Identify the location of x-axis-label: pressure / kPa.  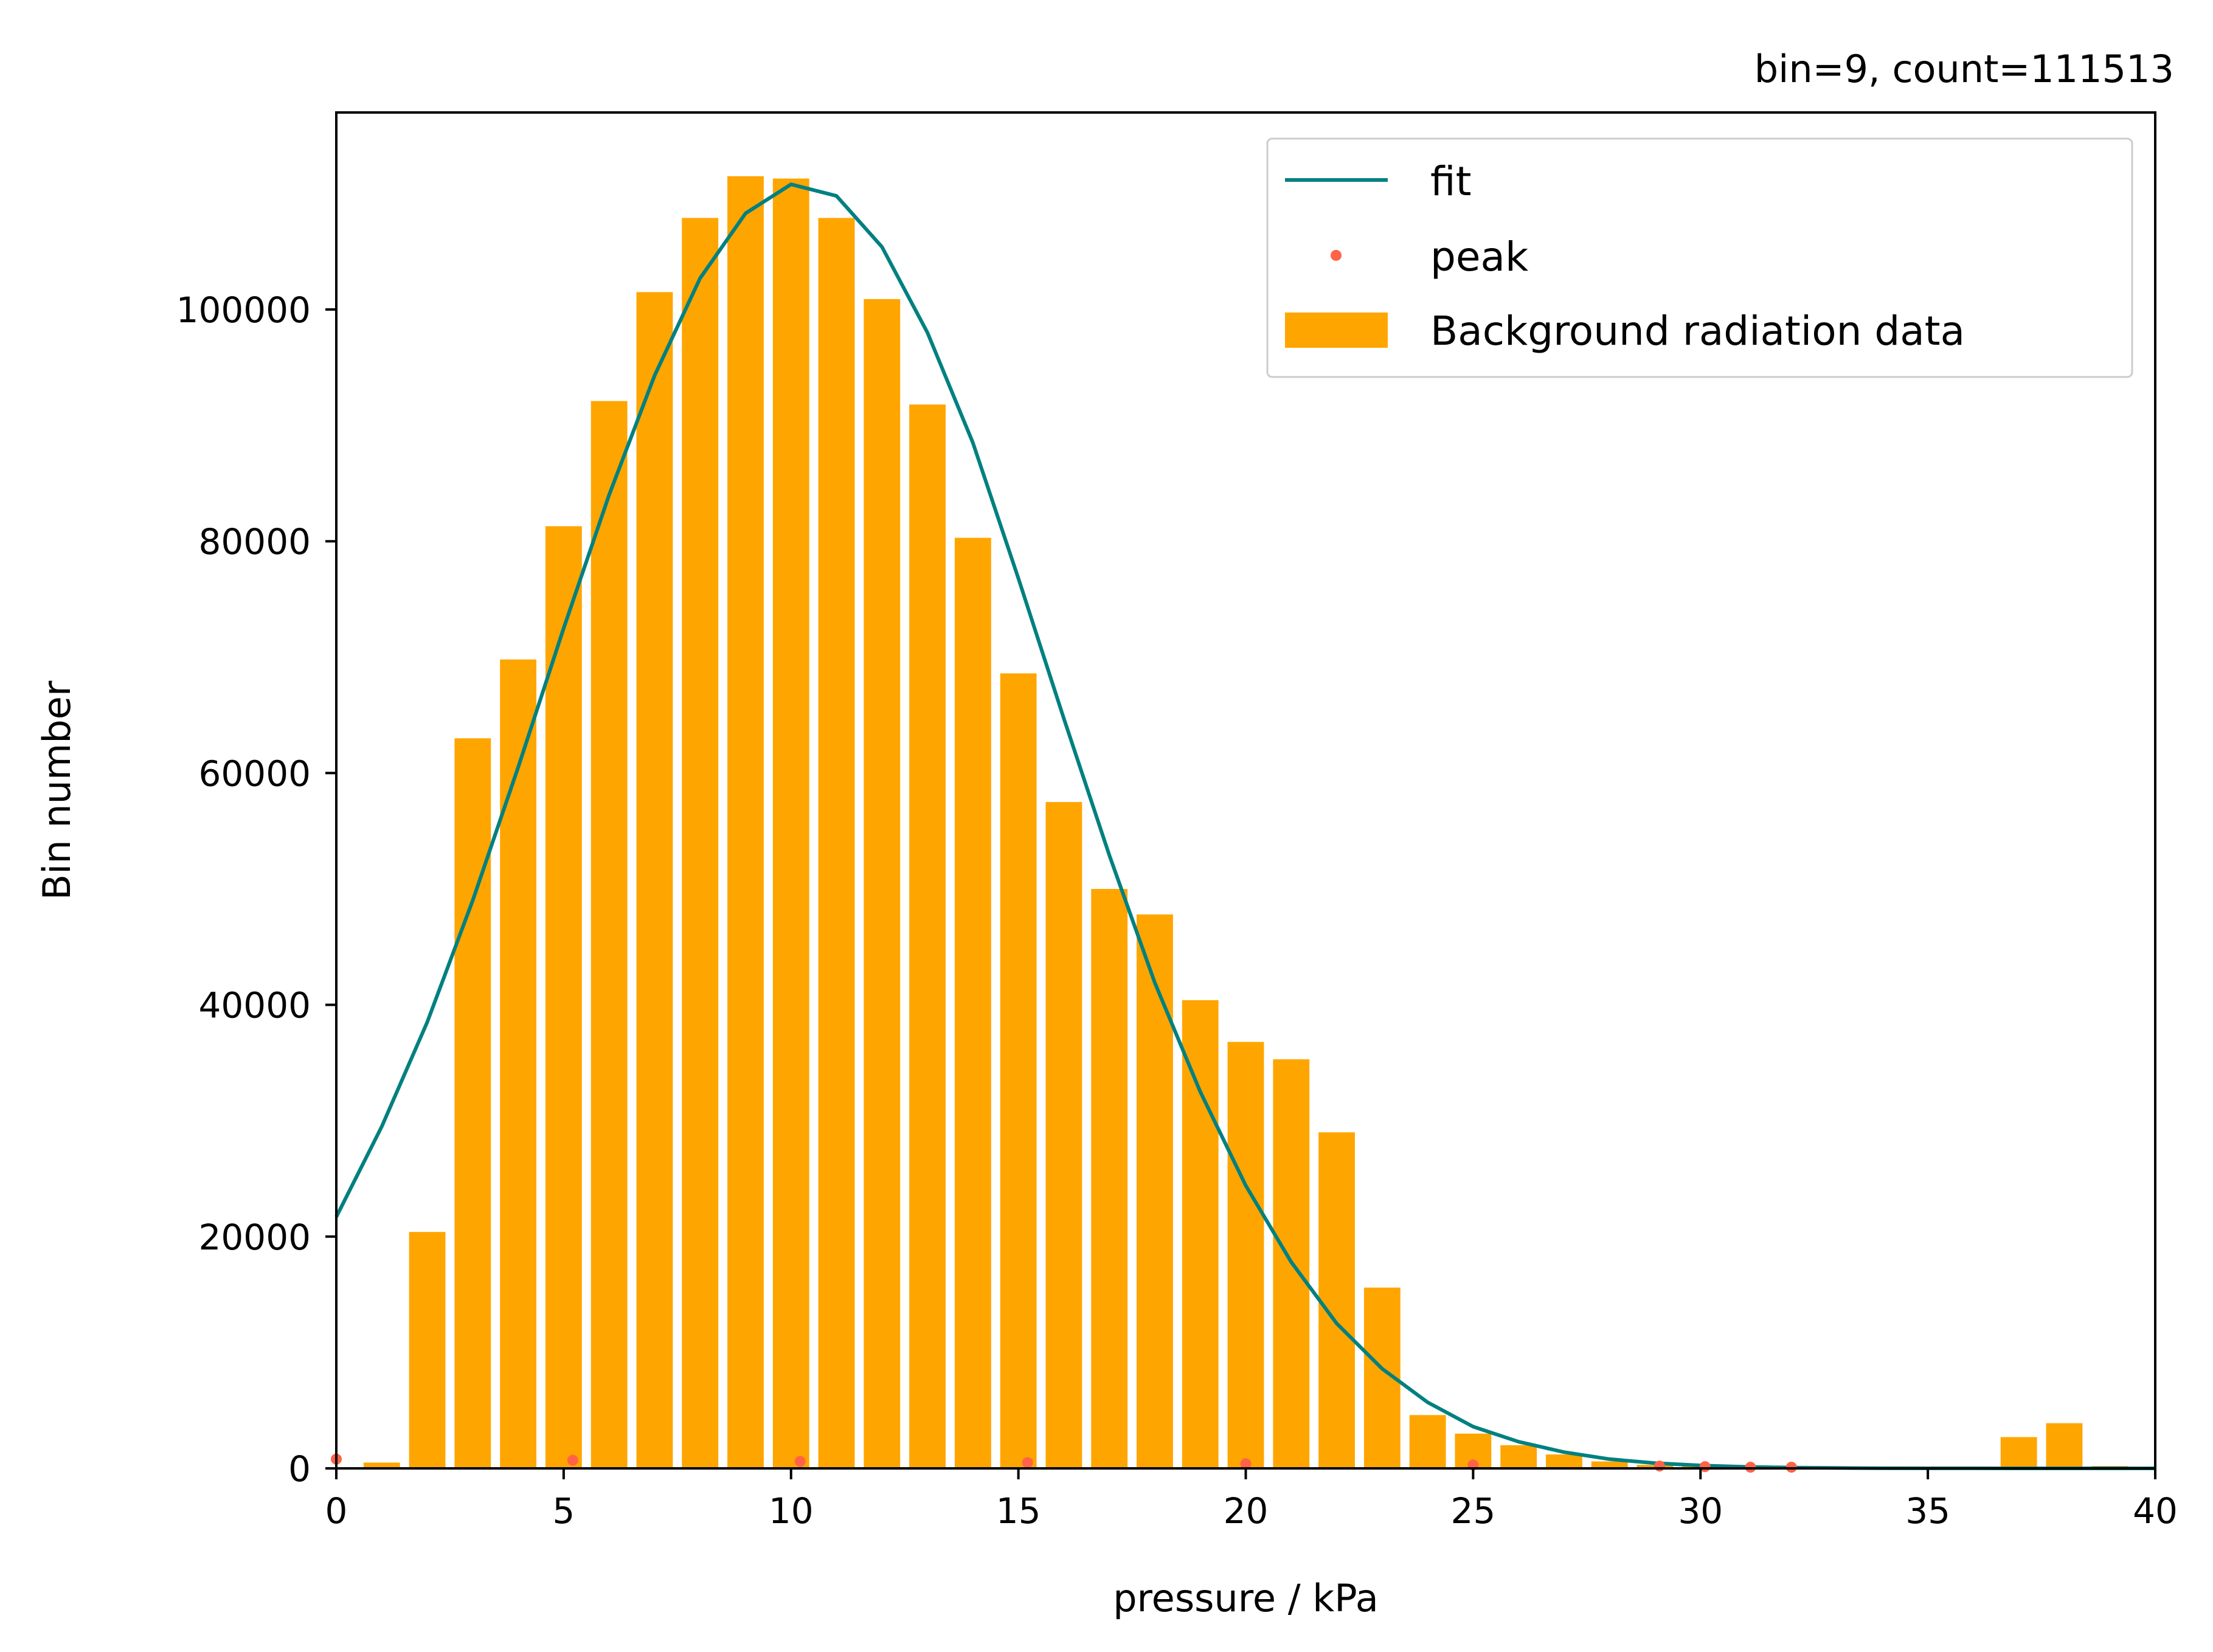
(1246, 1598).